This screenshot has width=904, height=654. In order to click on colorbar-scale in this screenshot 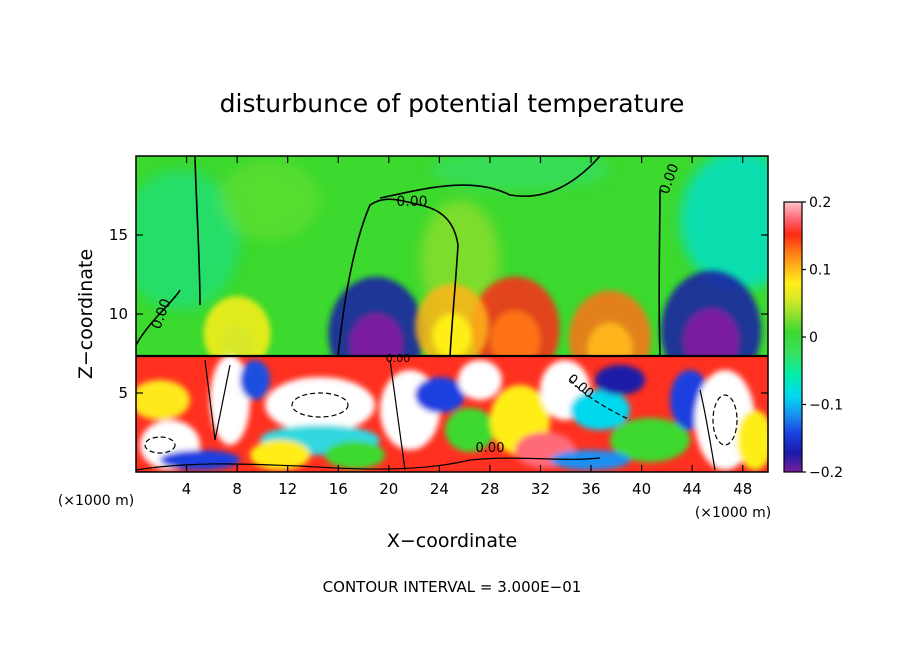, I will do `click(793, 337)`.